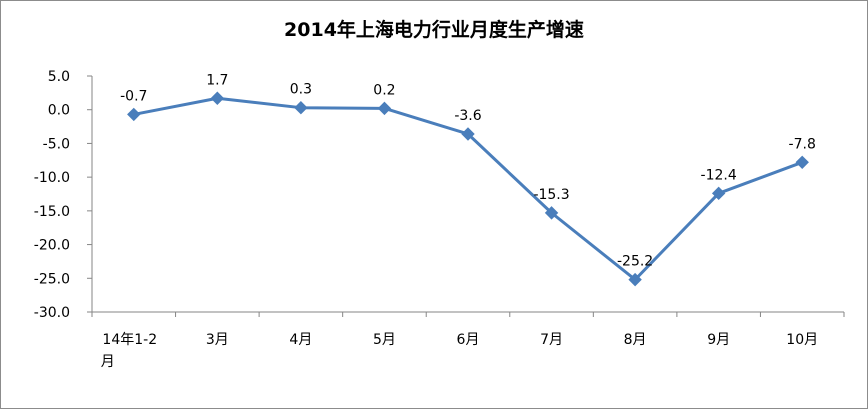  Describe the element at coordinates (384, 90) in the screenshot. I see `data-label: 0.2` at that location.